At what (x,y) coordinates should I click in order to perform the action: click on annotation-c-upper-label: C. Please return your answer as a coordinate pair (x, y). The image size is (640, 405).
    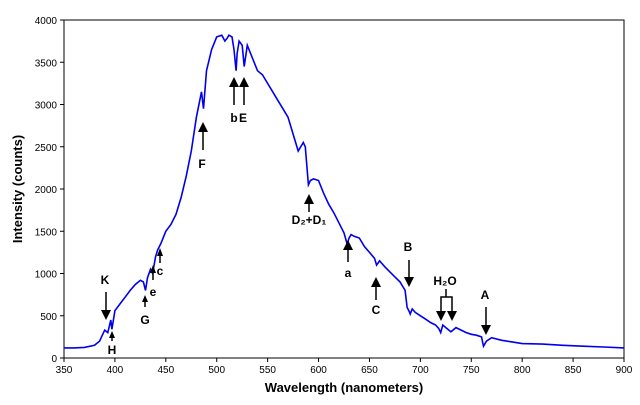
    Looking at the image, I should click on (376, 310).